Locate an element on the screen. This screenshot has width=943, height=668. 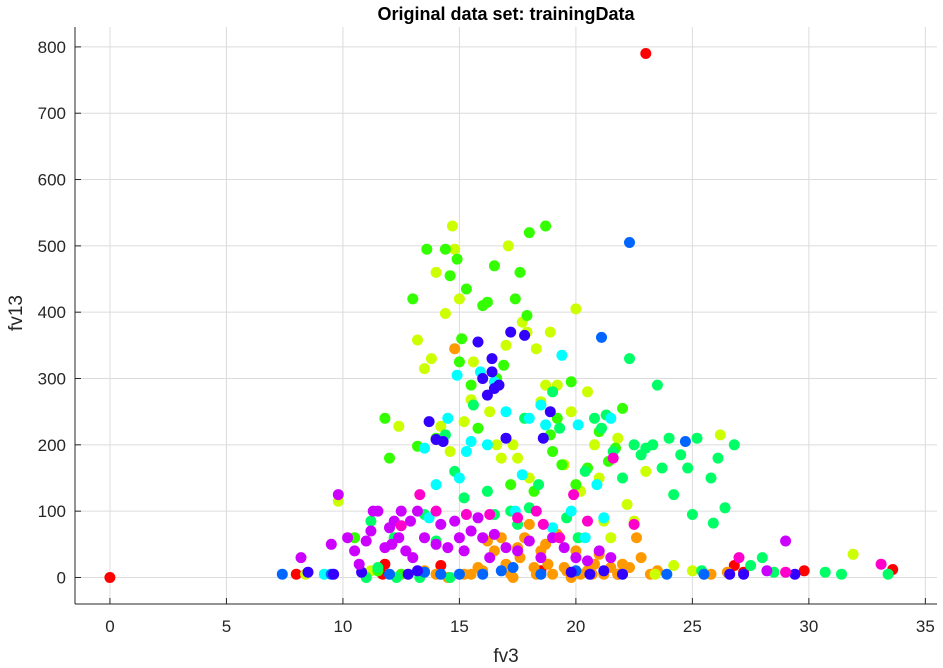
y-tick-label: 400 is located at coordinates (52, 312).